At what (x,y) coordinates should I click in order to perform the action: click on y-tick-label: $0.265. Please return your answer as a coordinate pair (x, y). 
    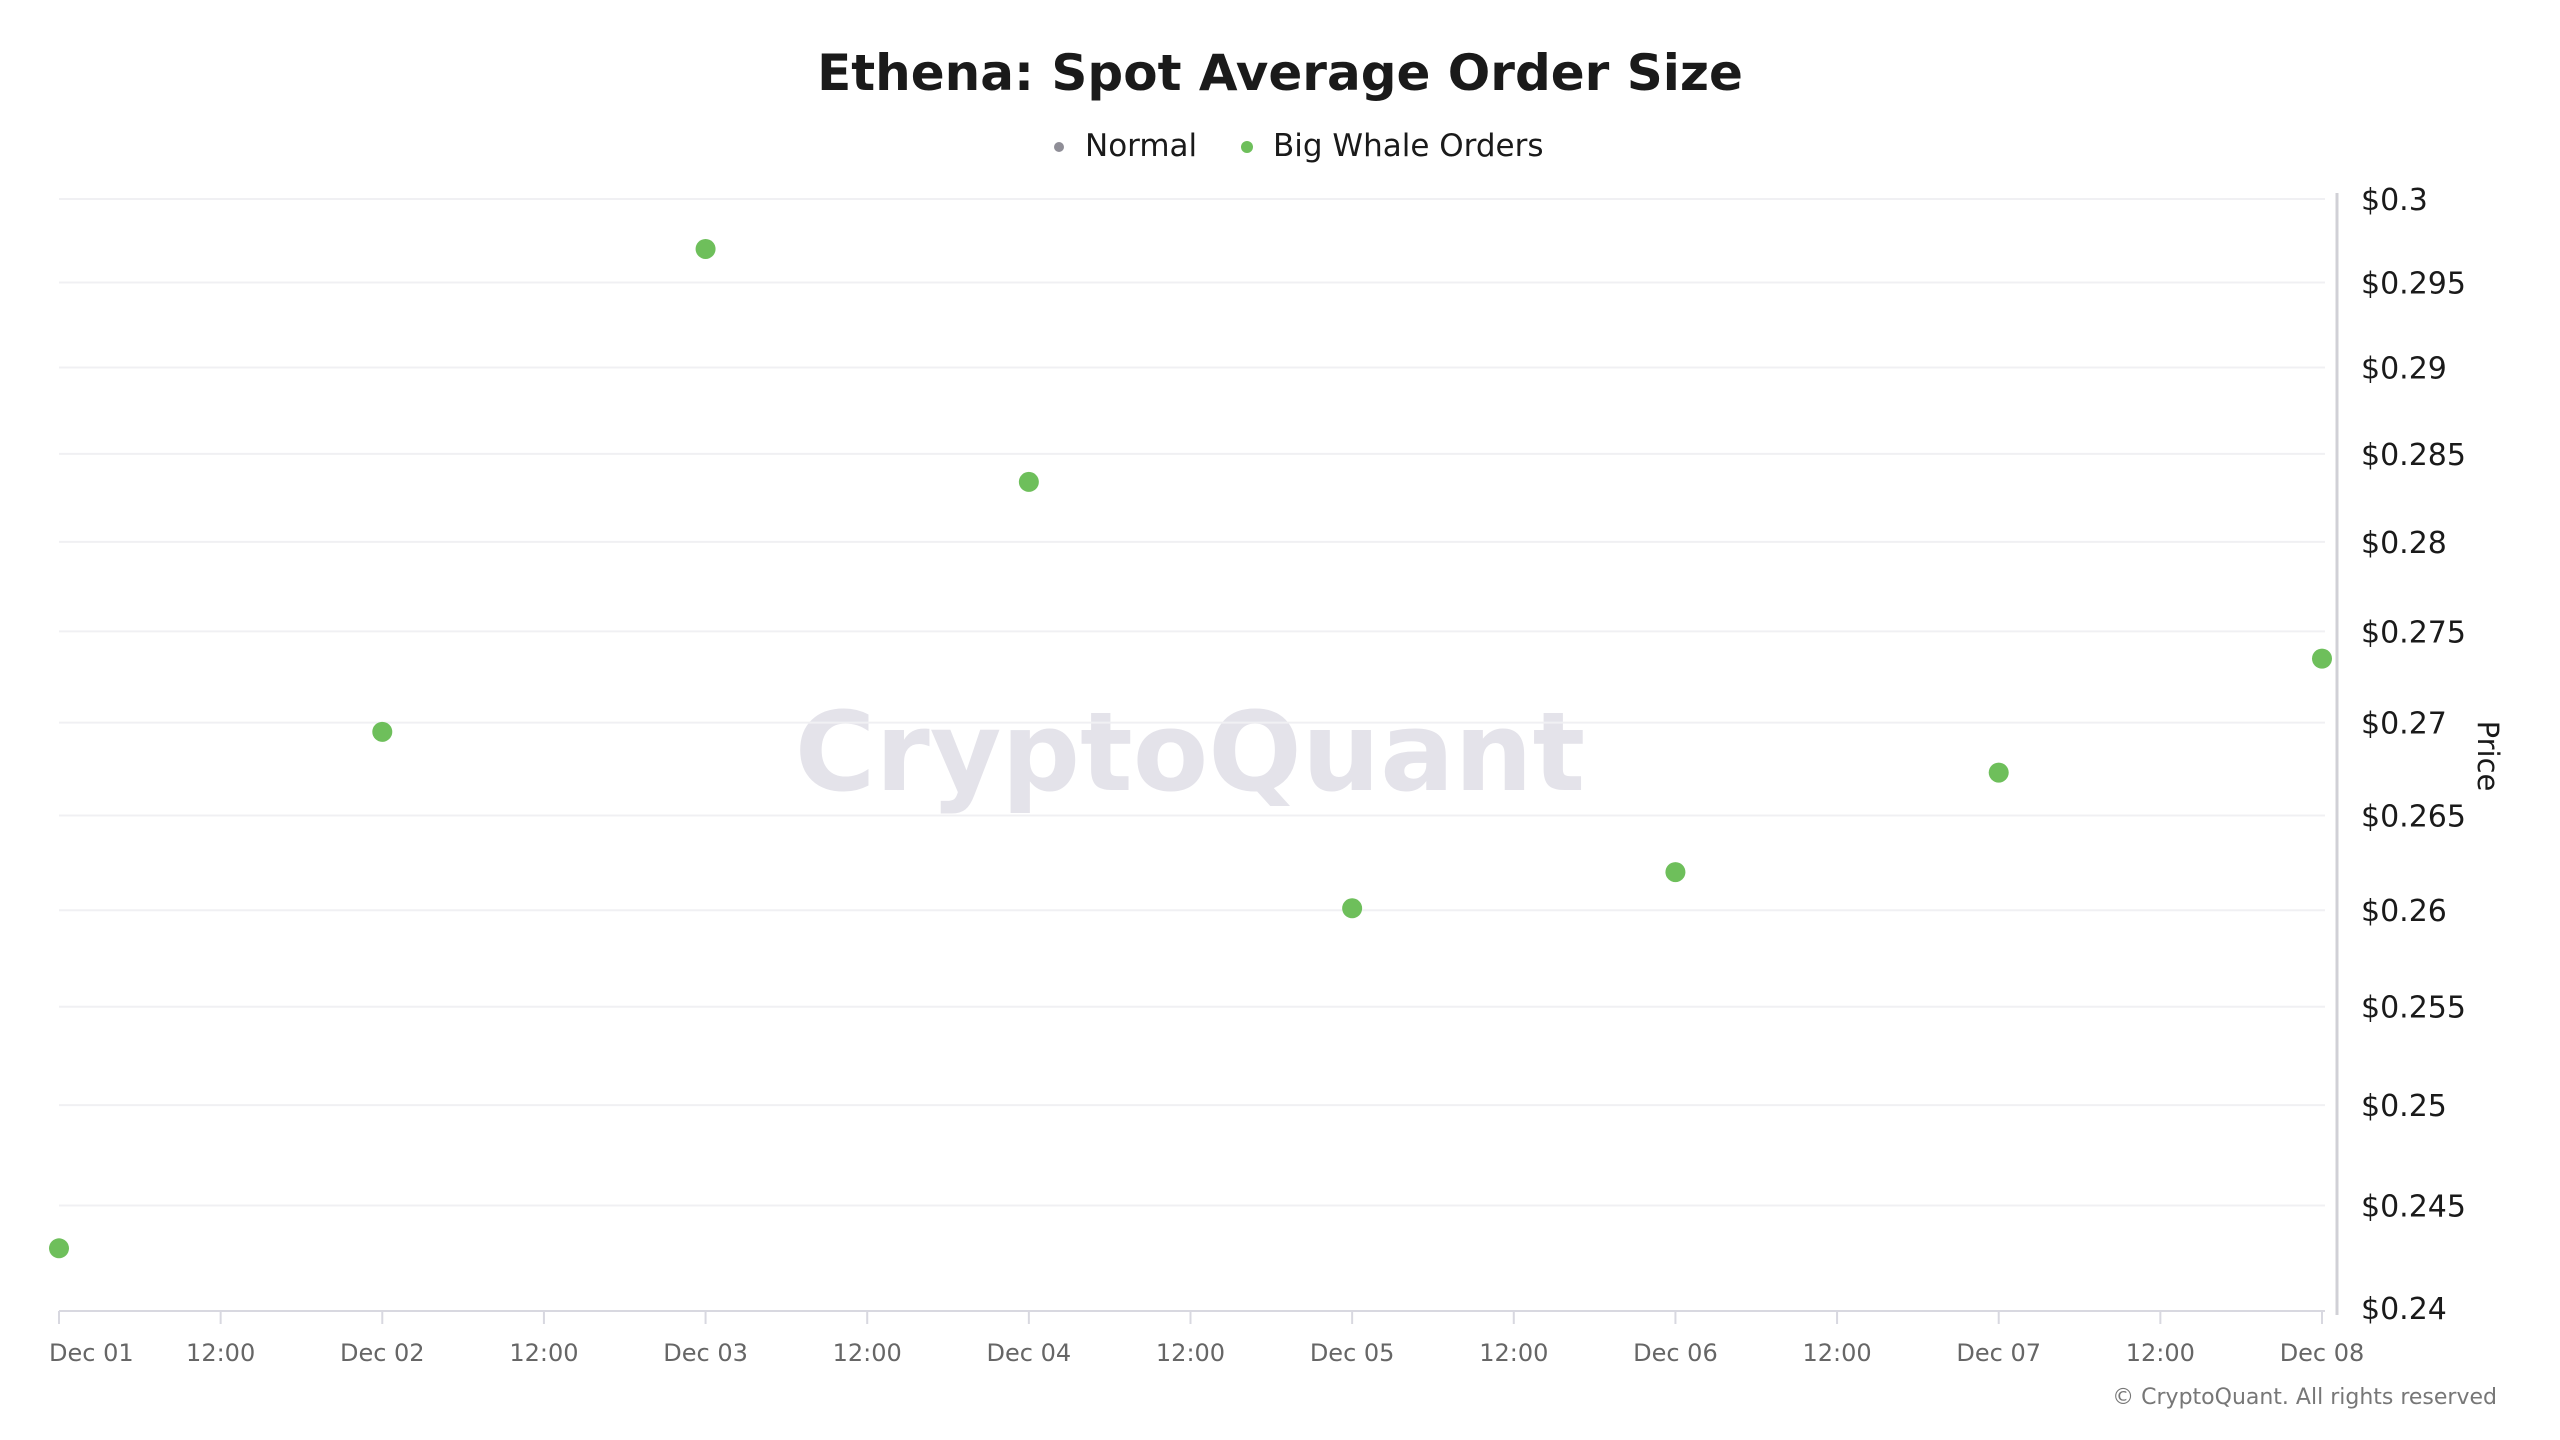
    Looking at the image, I should click on (2413, 817).